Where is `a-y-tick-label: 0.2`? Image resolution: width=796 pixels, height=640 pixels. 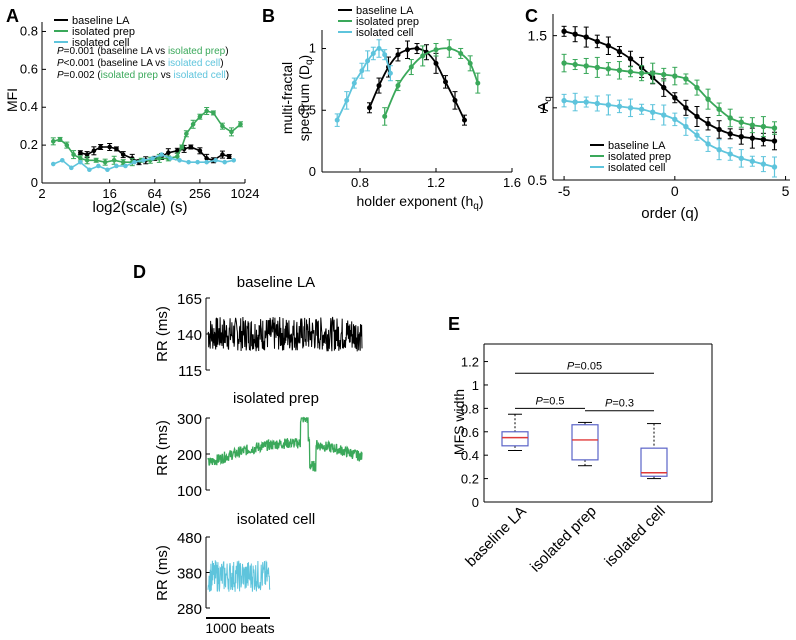
a-y-tick-label: 0.2 is located at coordinates (29, 144).